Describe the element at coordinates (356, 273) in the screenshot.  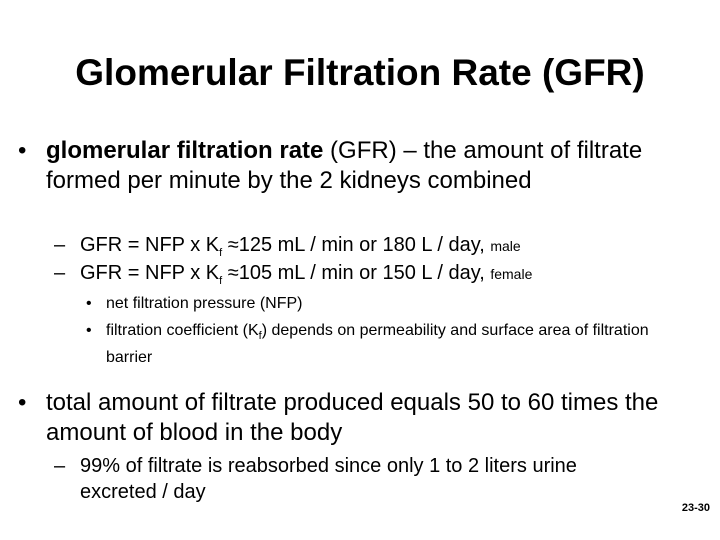
I see `text: ≈105 mL / min or 150 L / day,` at that location.